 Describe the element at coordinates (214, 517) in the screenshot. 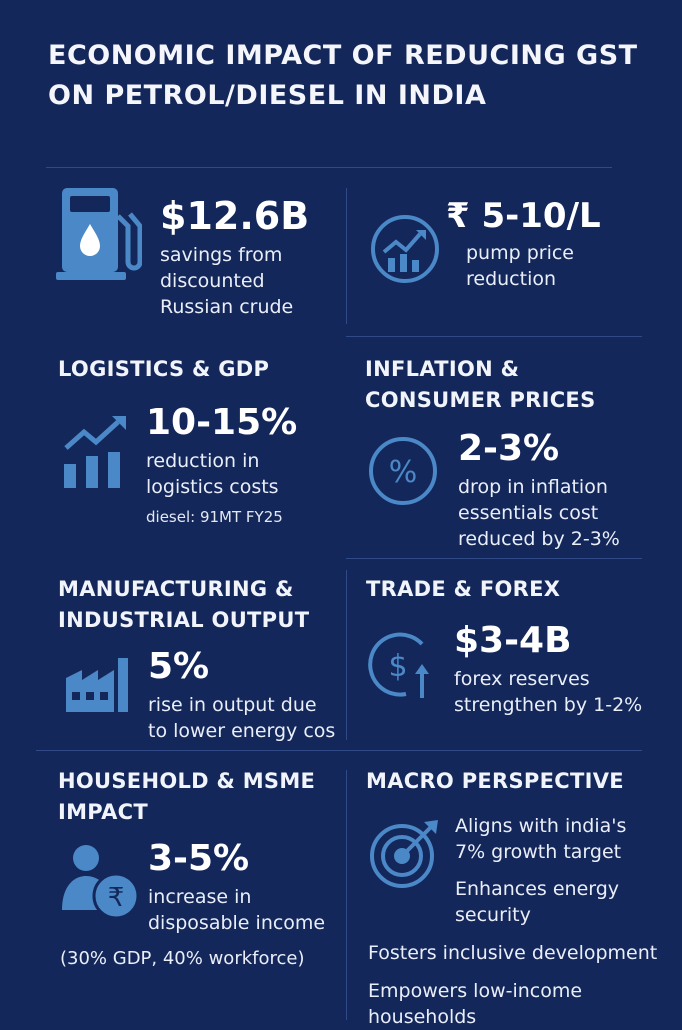

I see `logistics-note: diesel: 91MT FY25` at that location.